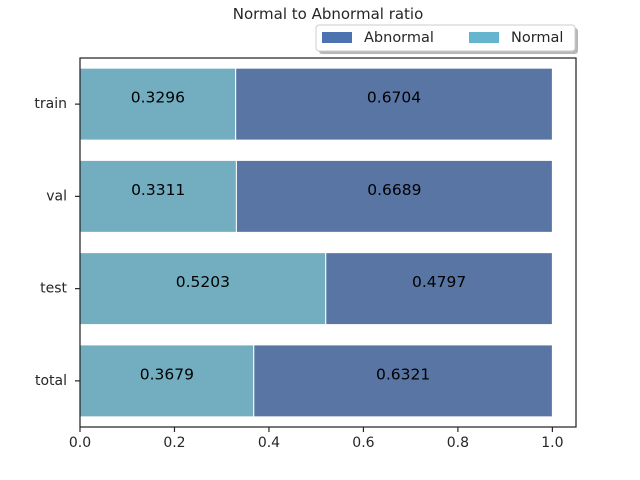 This screenshot has width=640, height=480. Describe the element at coordinates (158, 98) in the screenshot. I see `bar-label-normal-train: 0.3296` at that location.